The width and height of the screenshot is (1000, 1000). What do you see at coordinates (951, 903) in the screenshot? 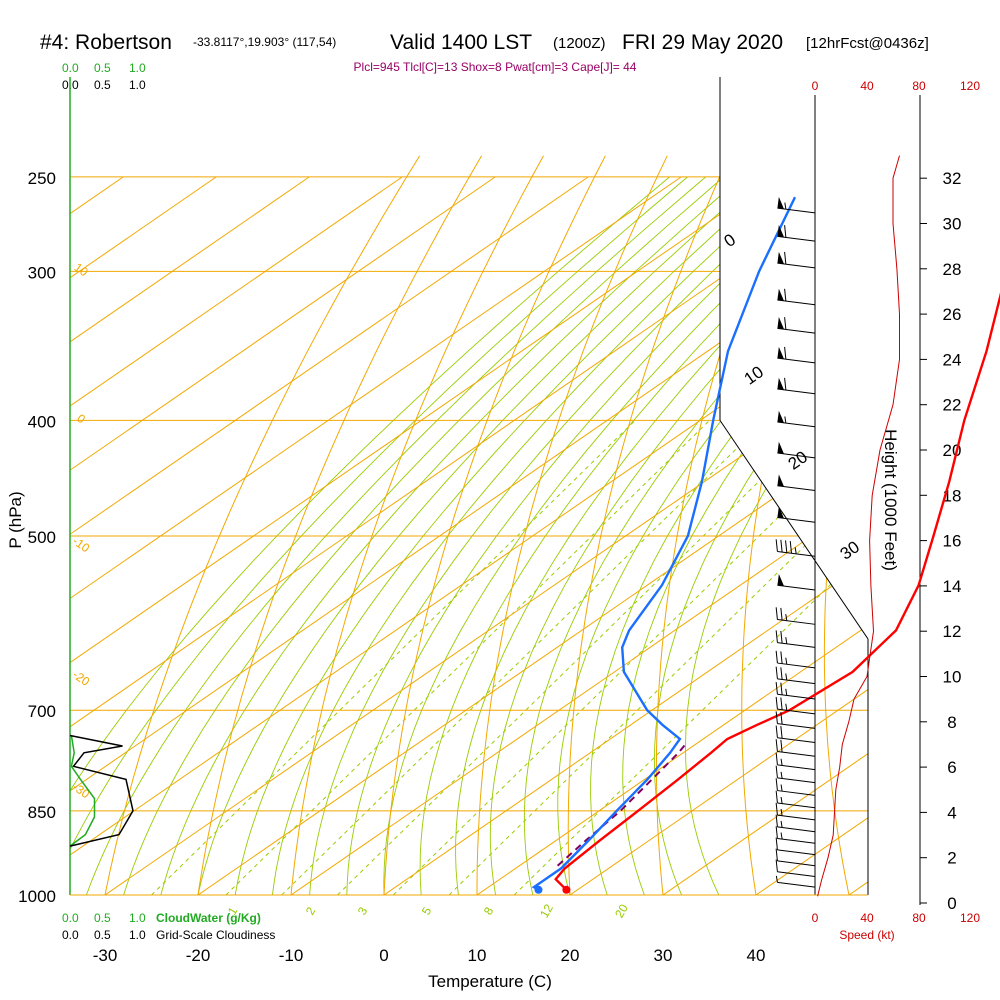
I see `height-tick-label: 0` at bounding box center [951, 903].